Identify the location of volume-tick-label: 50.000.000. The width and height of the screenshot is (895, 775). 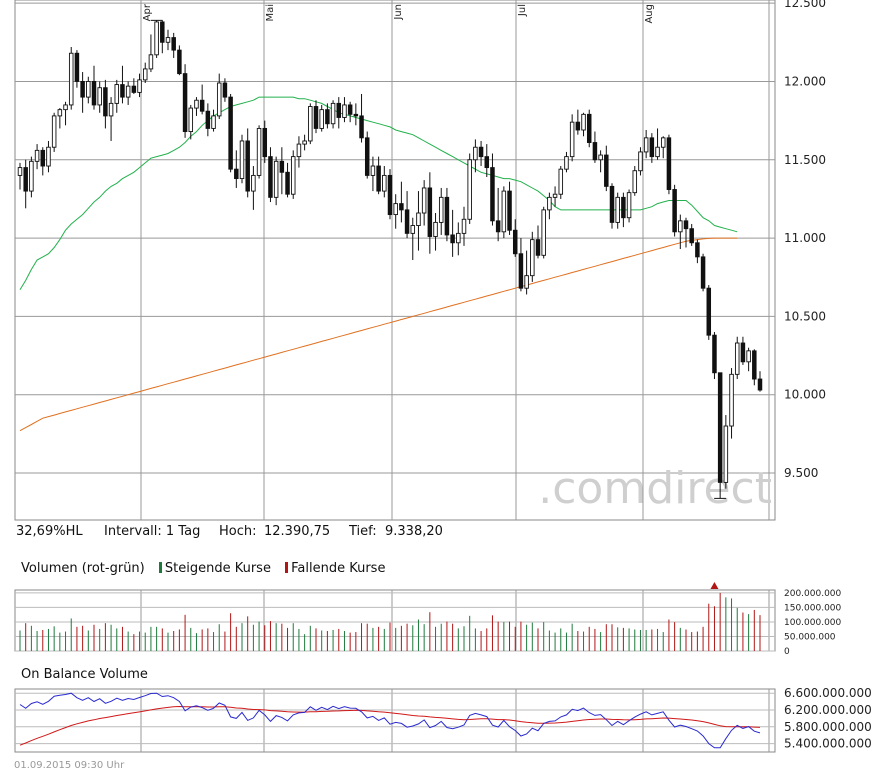
(810, 637).